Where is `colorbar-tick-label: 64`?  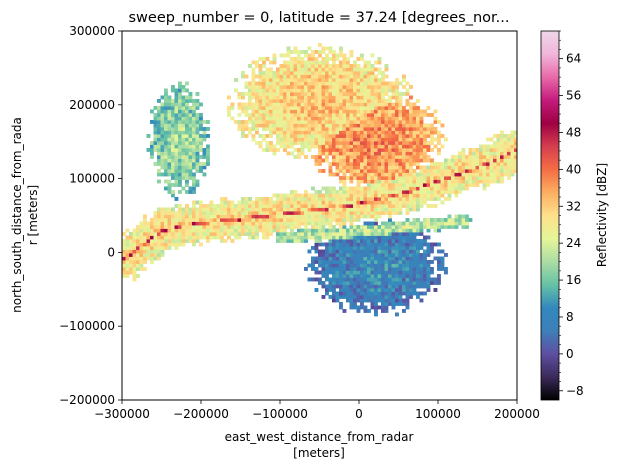
colorbar-tick-label: 64 is located at coordinates (573, 59).